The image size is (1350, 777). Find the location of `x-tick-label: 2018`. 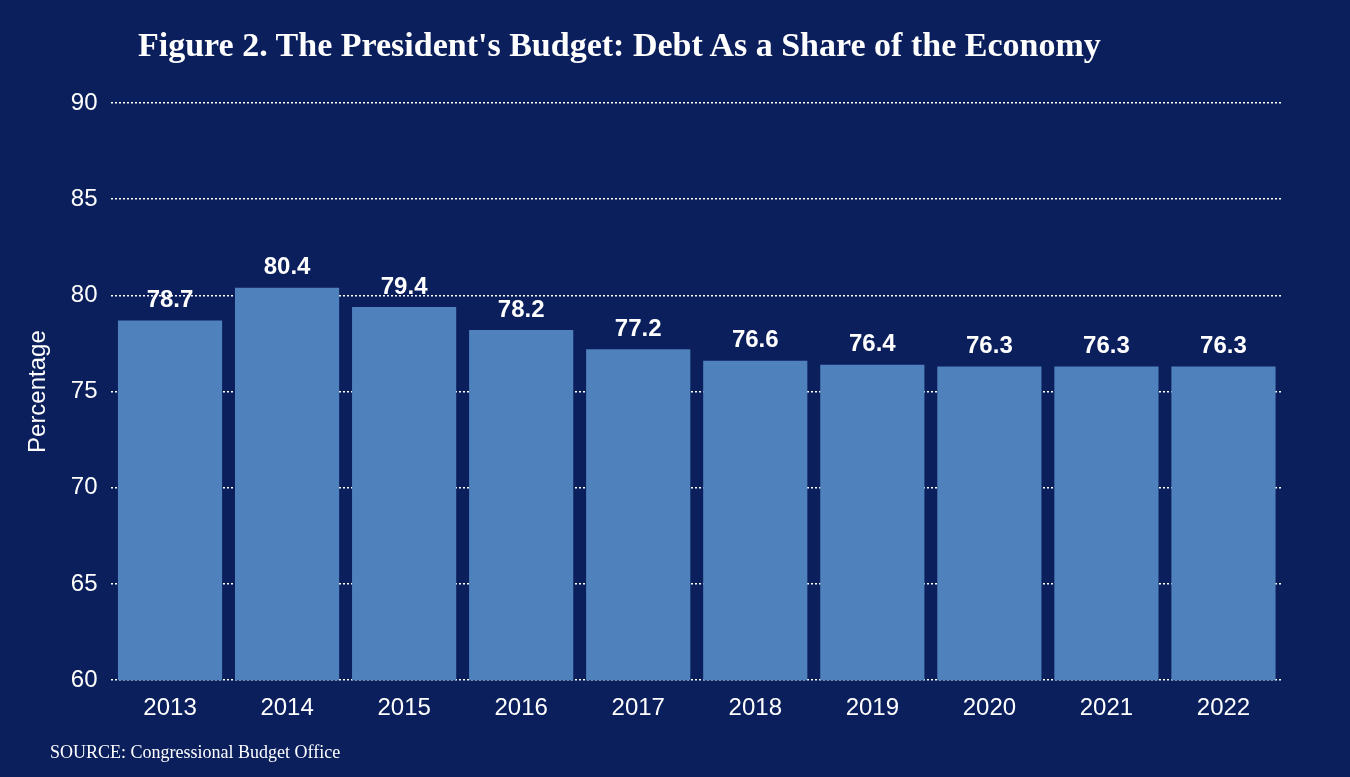

x-tick-label: 2018 is located at coordinates (755, 707).